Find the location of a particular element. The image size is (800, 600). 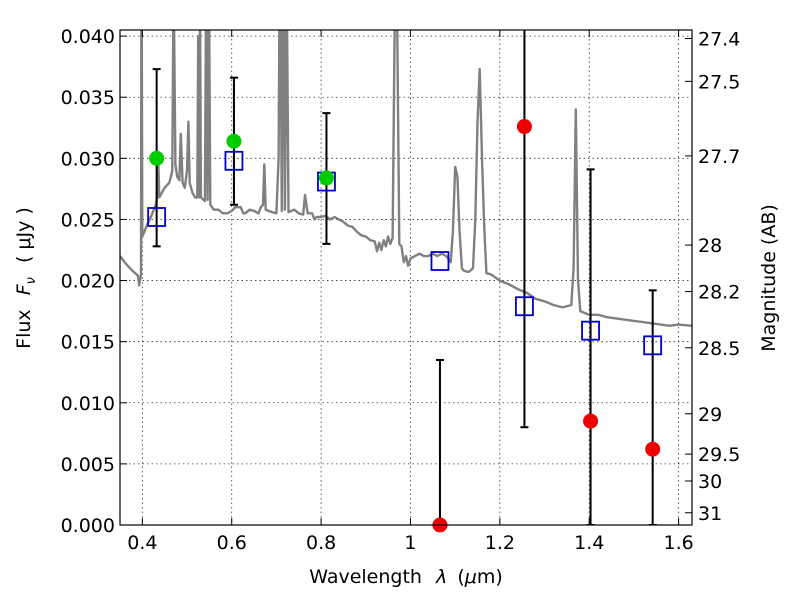

y-tick-label: 0.010 is located at coordinates (88, 404).